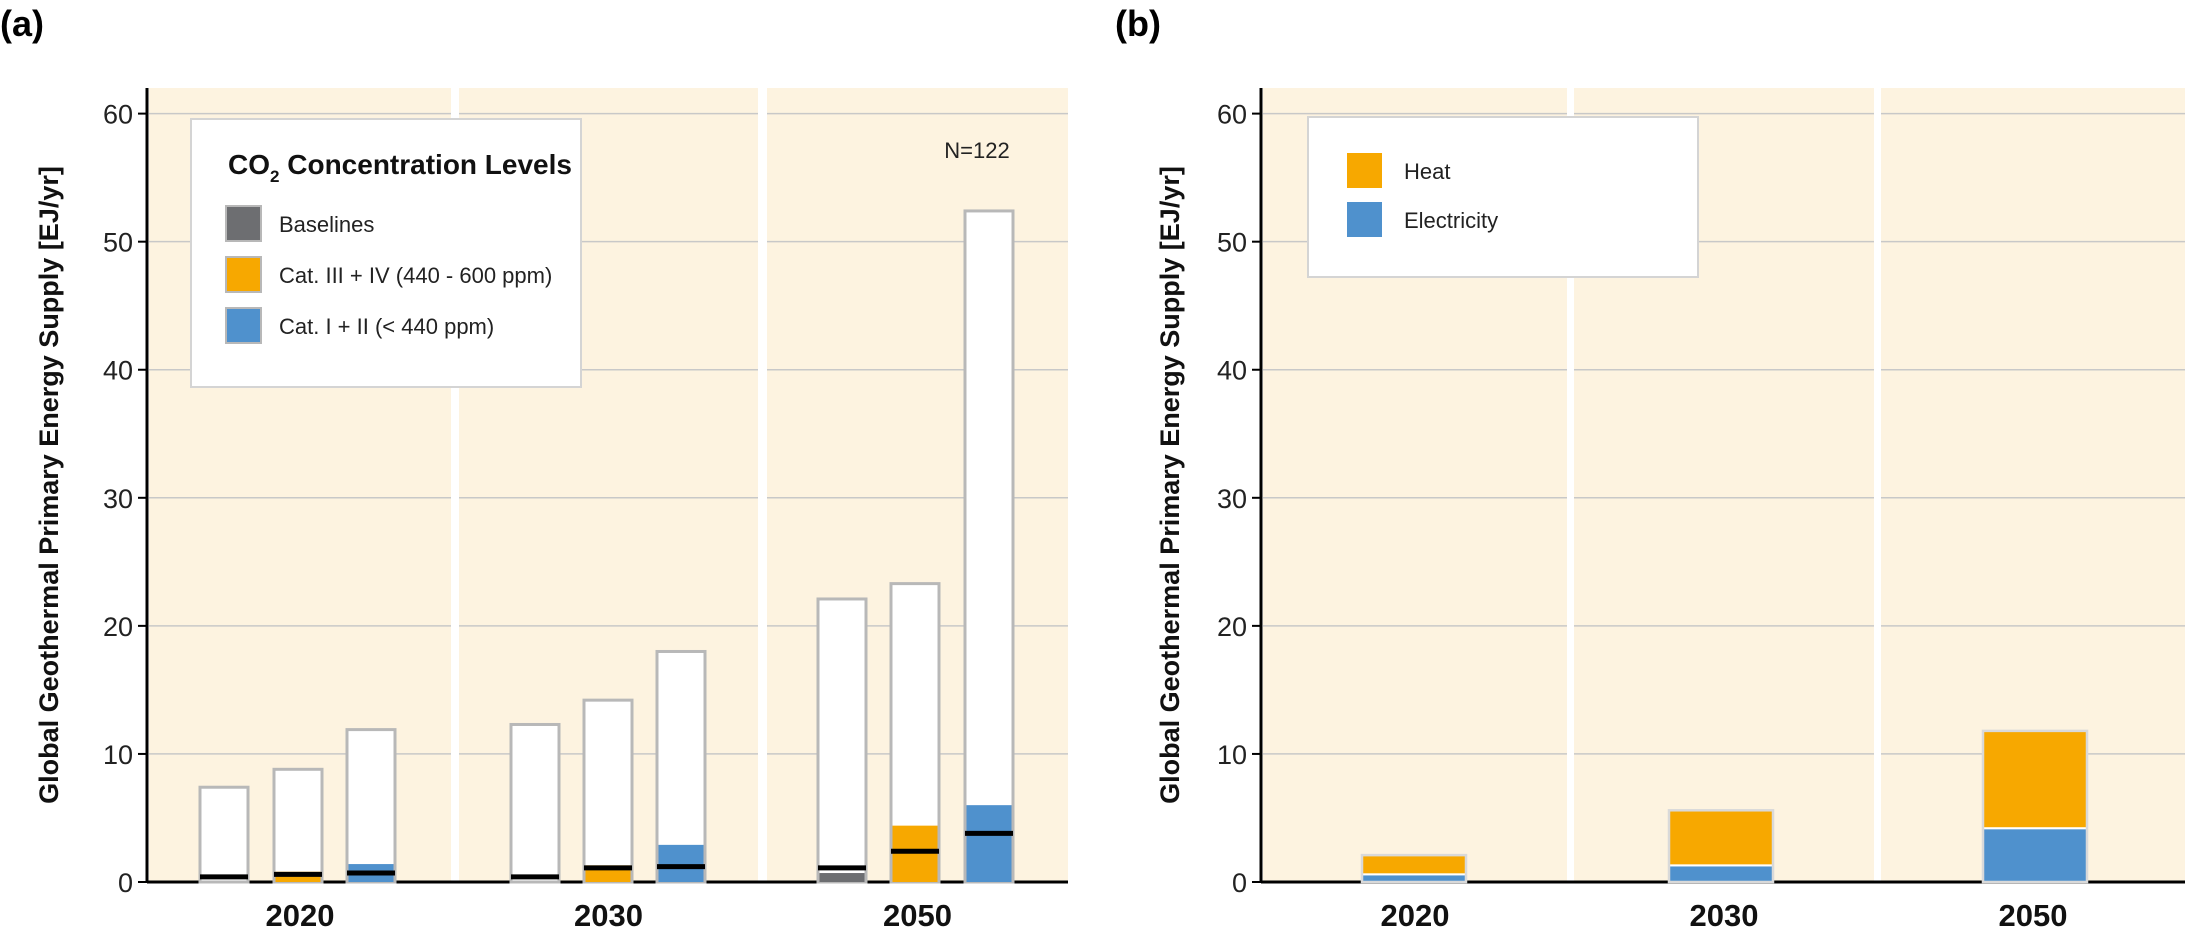  What do you see at coordinates (1138, 23) in the screenshot?
I see `panel-label: (b)` at bounding box center [1138, 23].